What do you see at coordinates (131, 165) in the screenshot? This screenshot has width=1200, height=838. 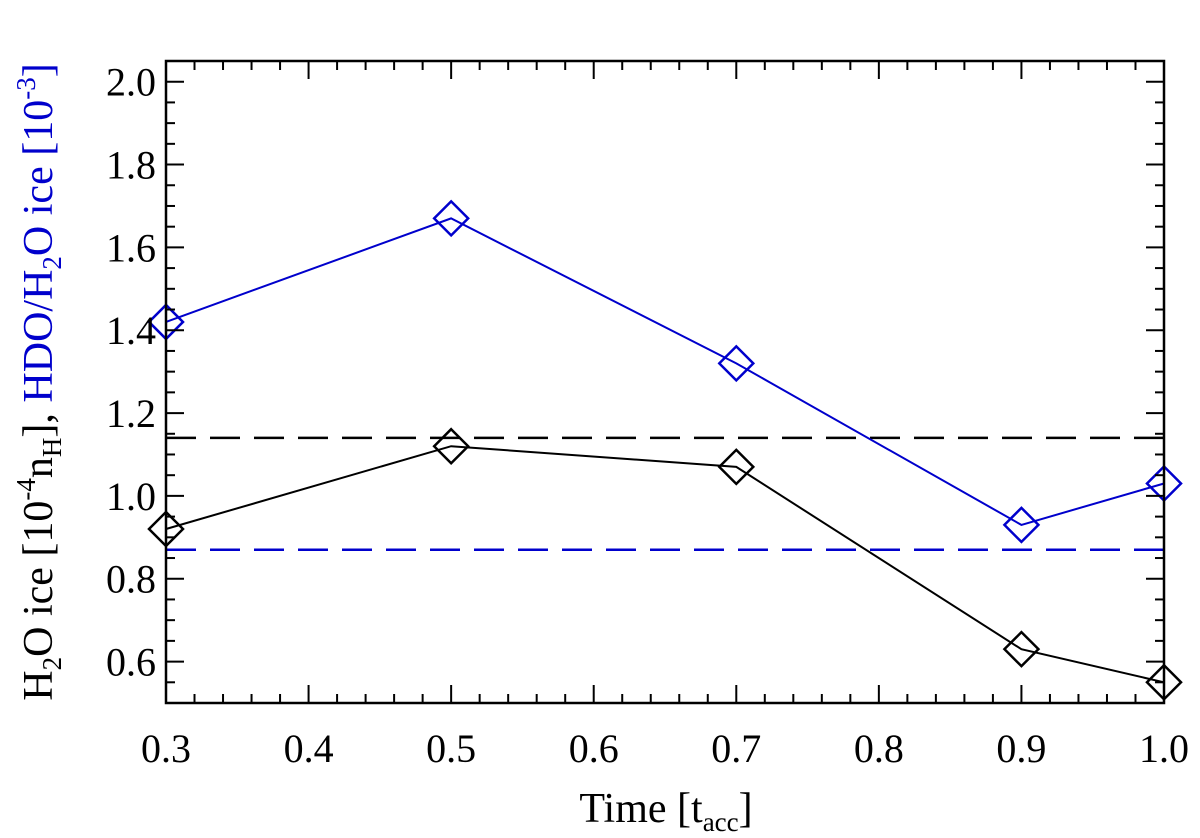 I see `y-tick-label: 1.8` at bounding box center [131, 165].